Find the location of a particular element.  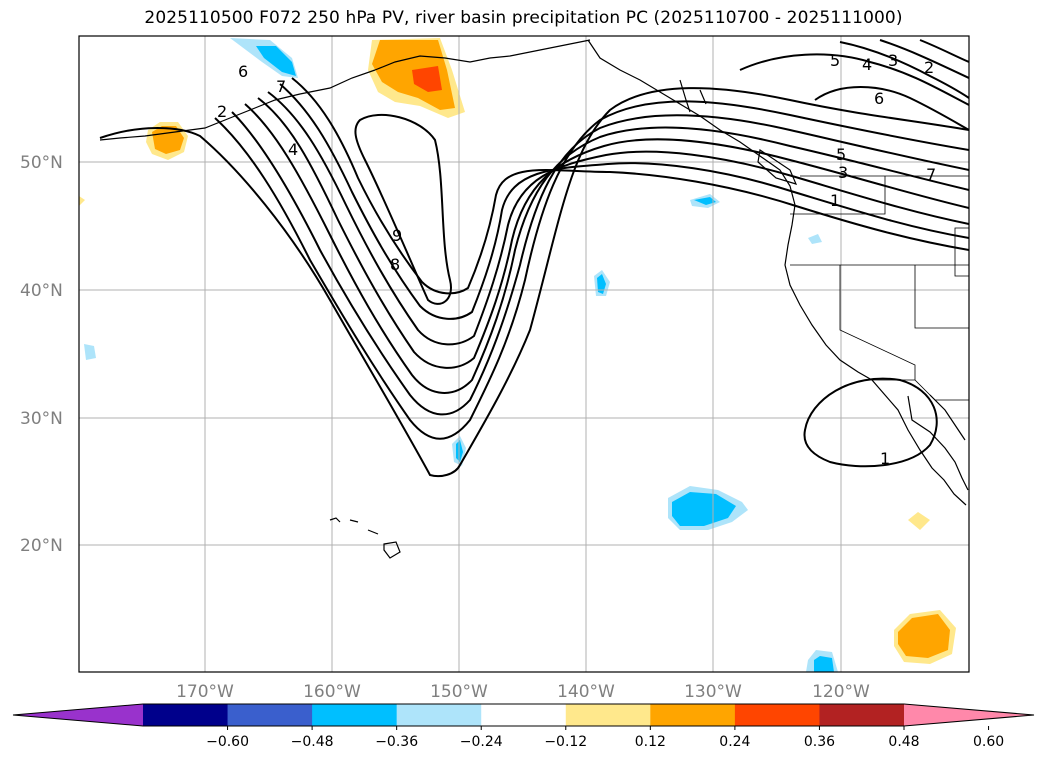

colorbar-tick-label: 0.24 is located at coordinates (734, 742).